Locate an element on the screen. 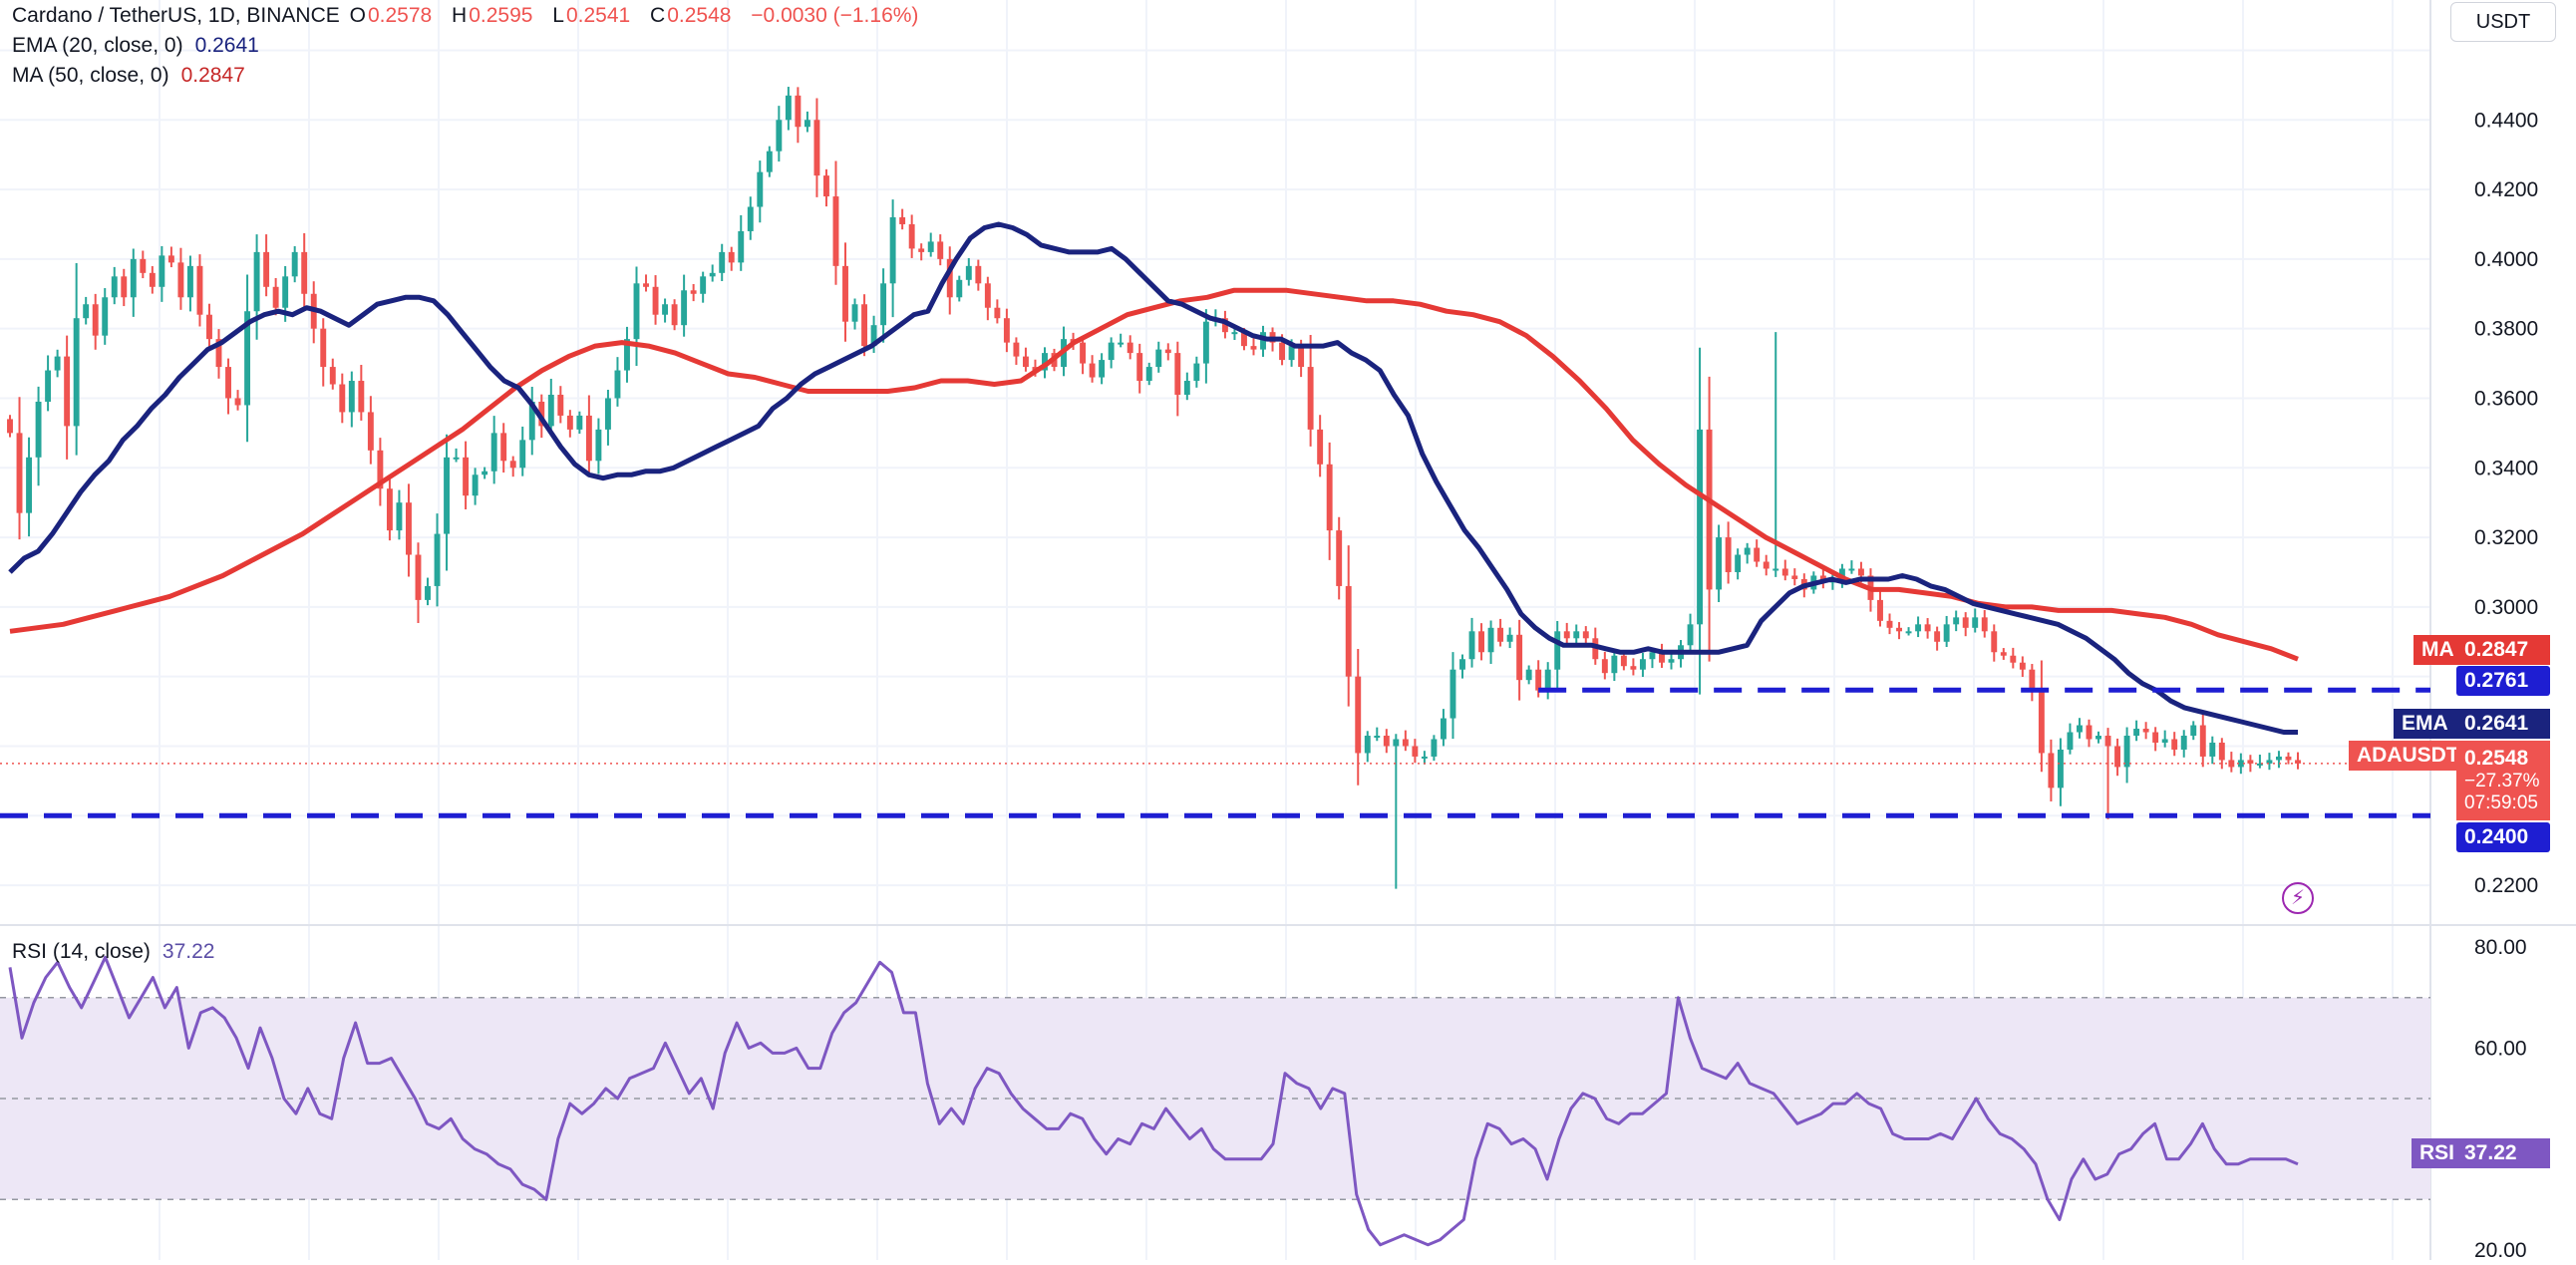 The width and height of the screenshot is (2576, 1265). last-change: −27.37% is located at coordinates (2502, 781).